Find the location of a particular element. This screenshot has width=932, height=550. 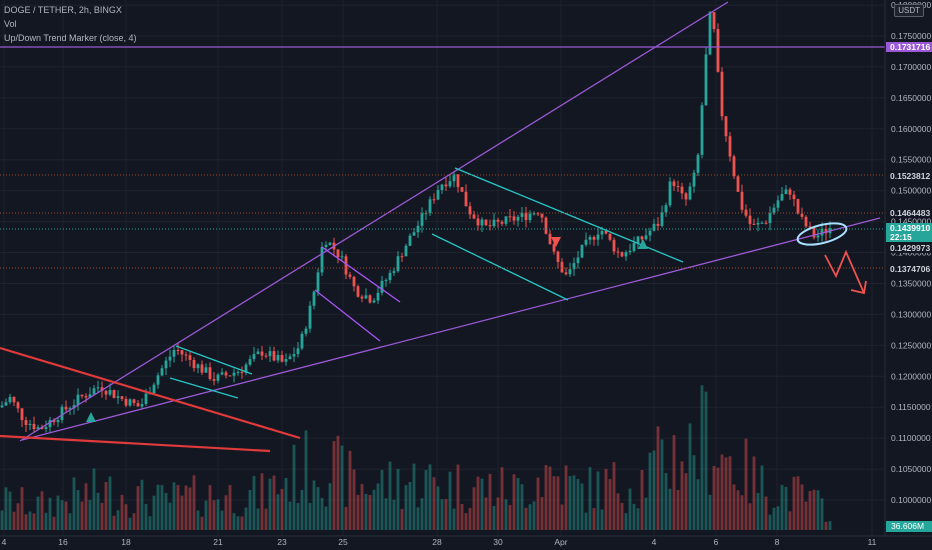

currency-badge: USDT is located at coordinates (909, 10).